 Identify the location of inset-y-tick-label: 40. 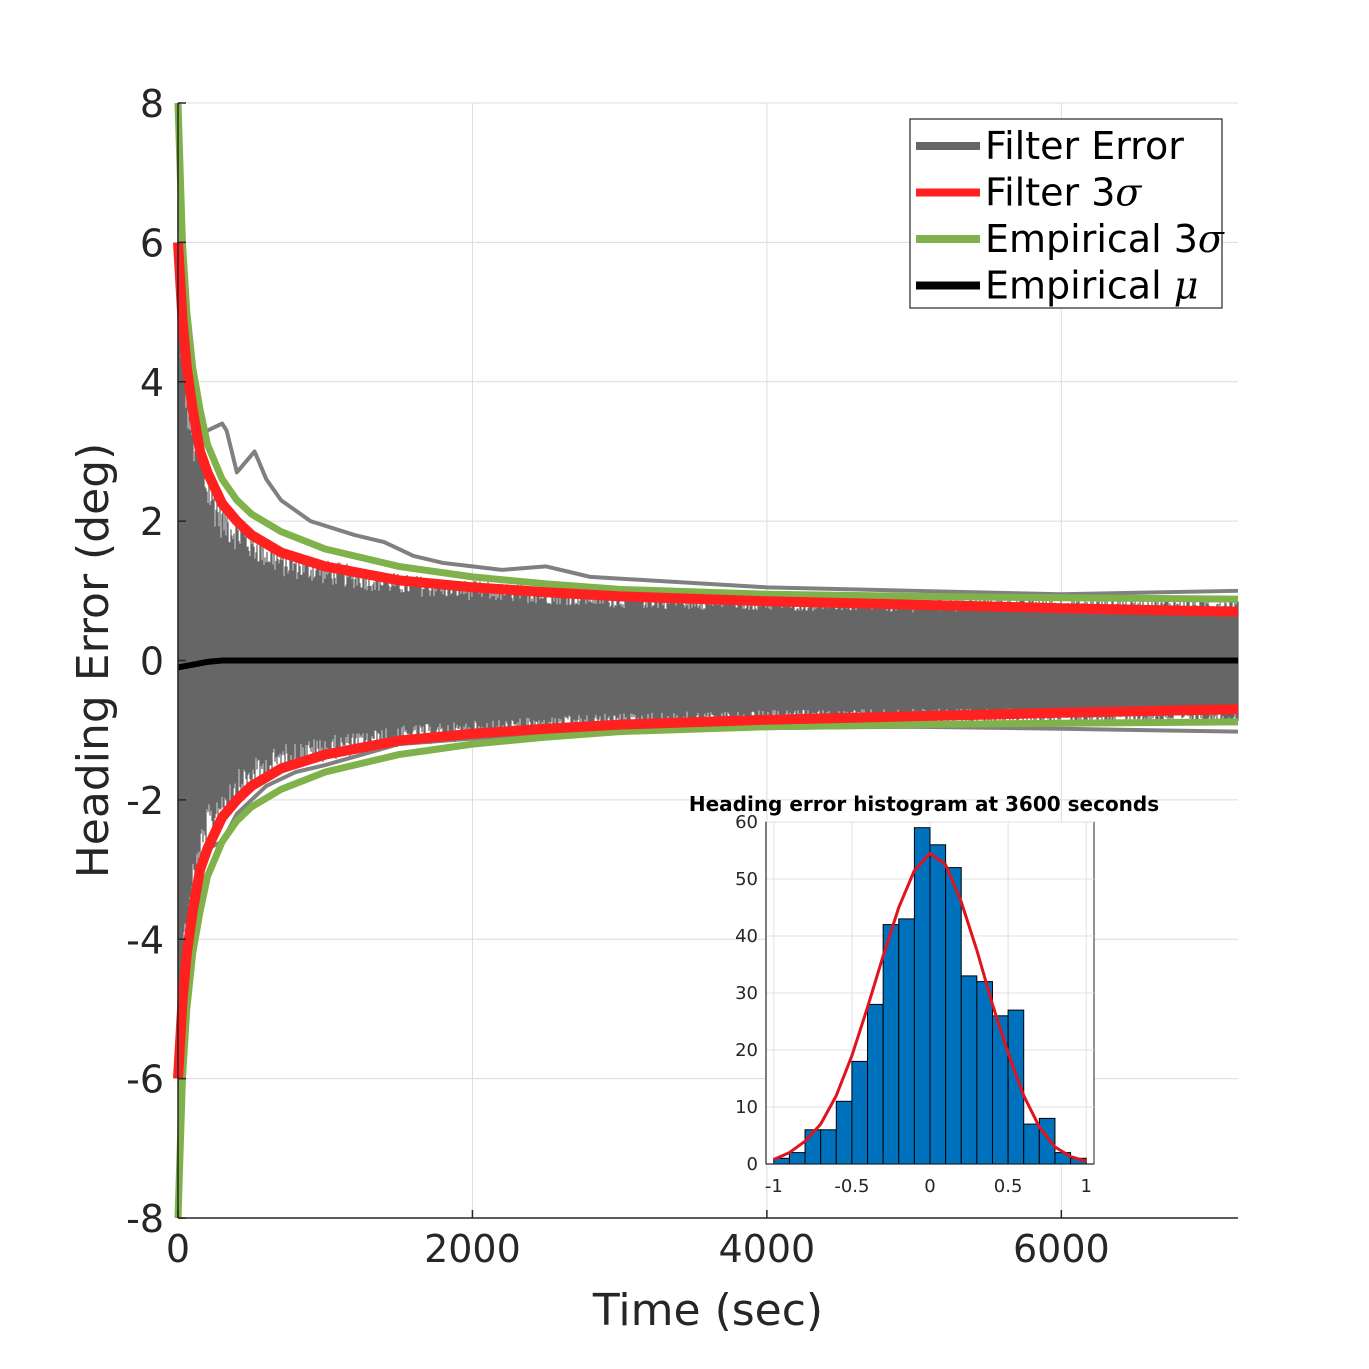
(746, 936).